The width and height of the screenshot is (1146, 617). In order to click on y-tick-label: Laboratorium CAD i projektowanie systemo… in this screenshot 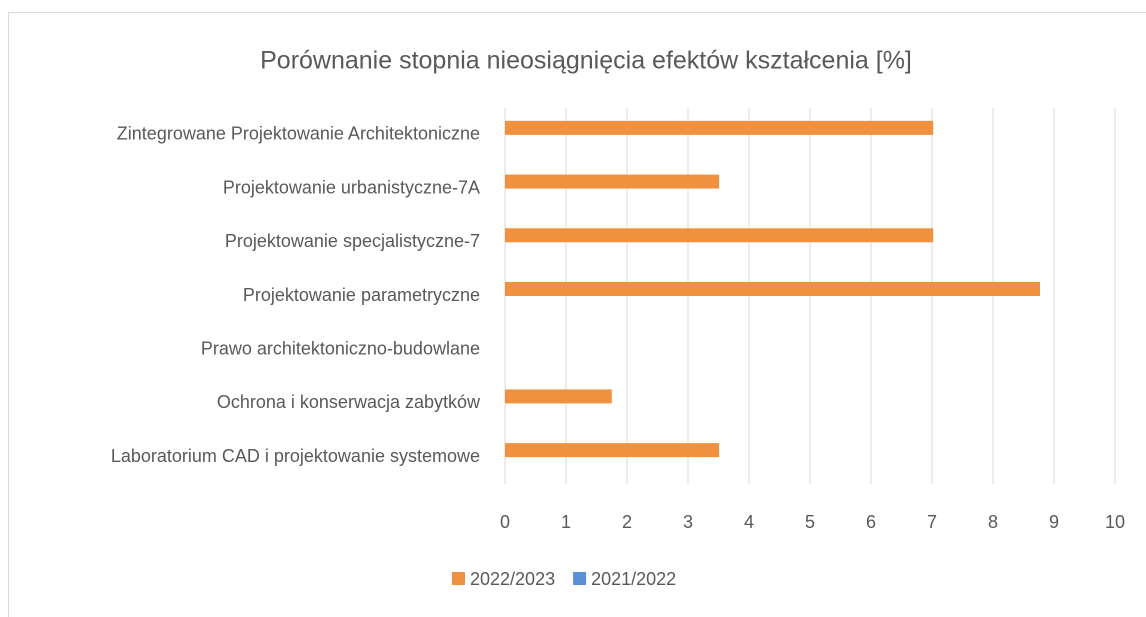, I will do `click(295, 456)`.